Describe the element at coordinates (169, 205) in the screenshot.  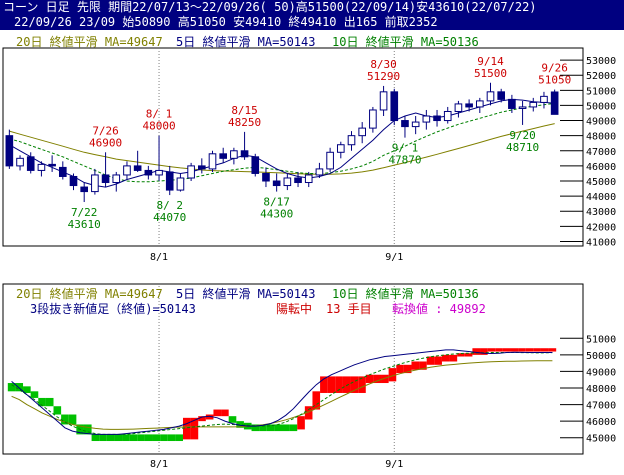
I see `low-date-label: 8/ 2` at that location.